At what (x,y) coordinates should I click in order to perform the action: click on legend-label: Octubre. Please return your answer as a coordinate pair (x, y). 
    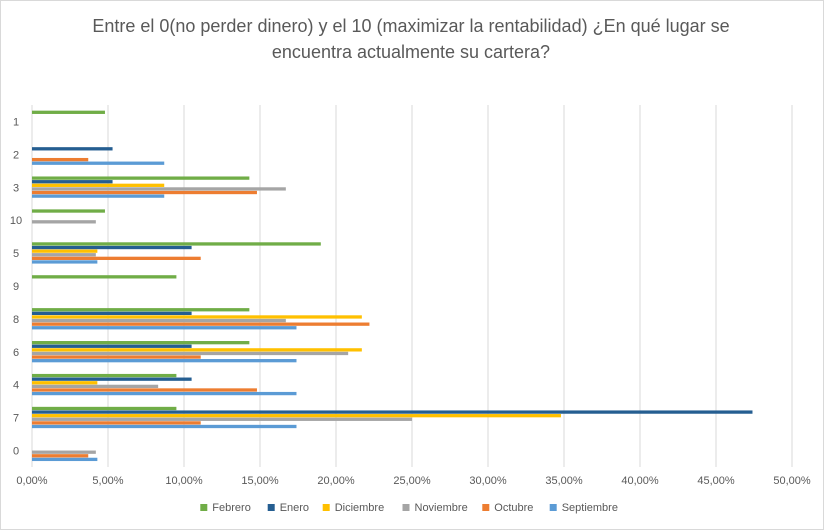
    Looking at the image, I should click on (513, 508).